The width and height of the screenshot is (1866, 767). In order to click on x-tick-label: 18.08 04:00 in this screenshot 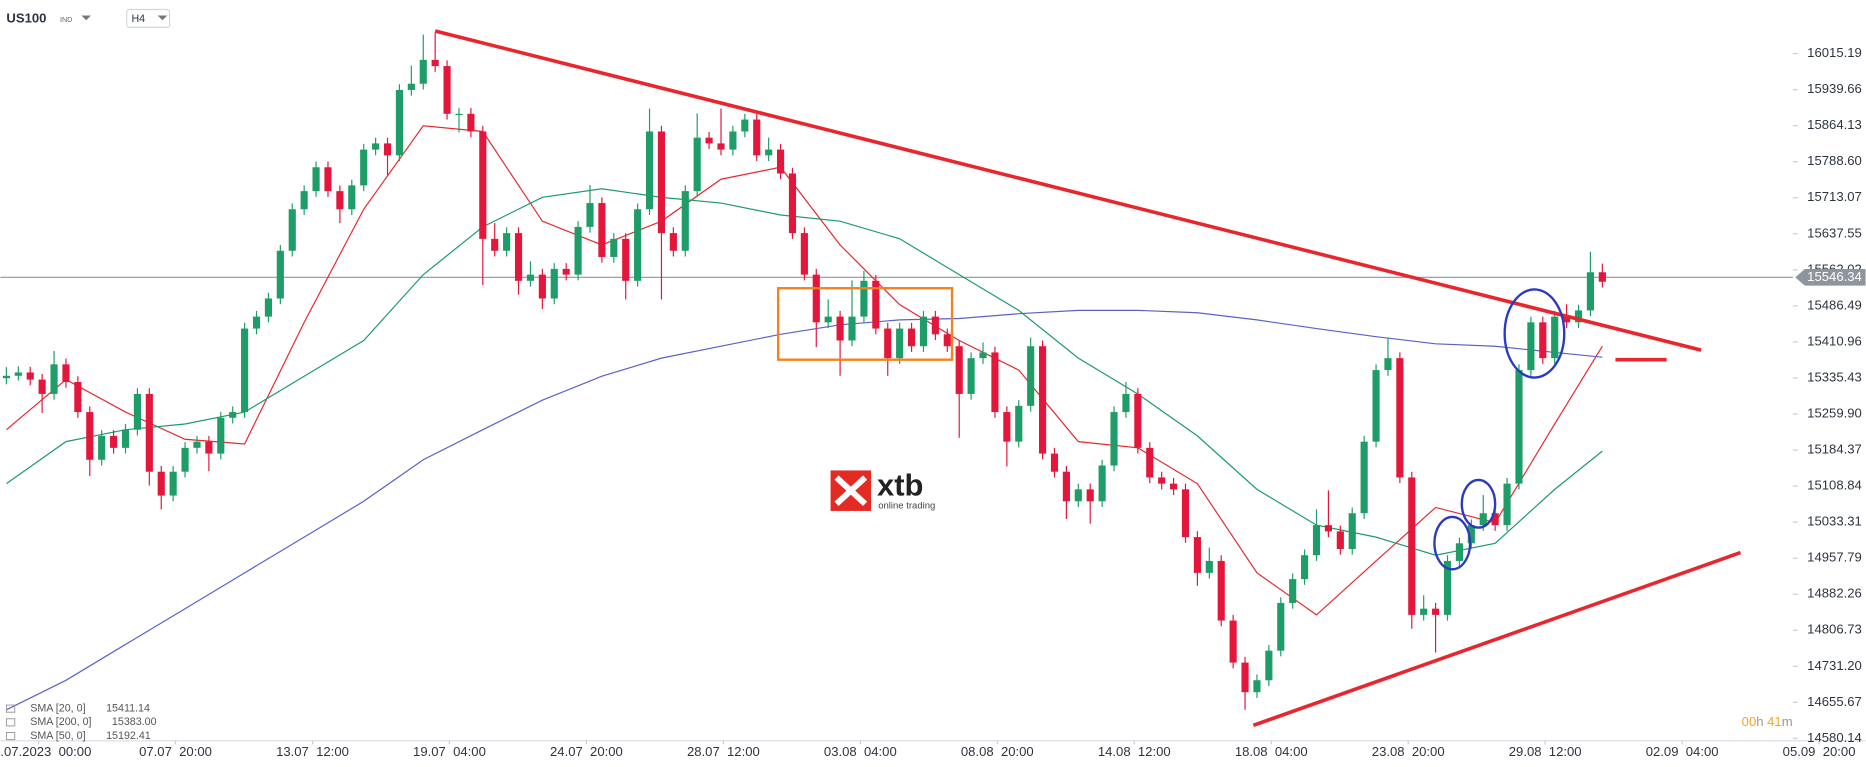, I will do `click(1271, 751)`.